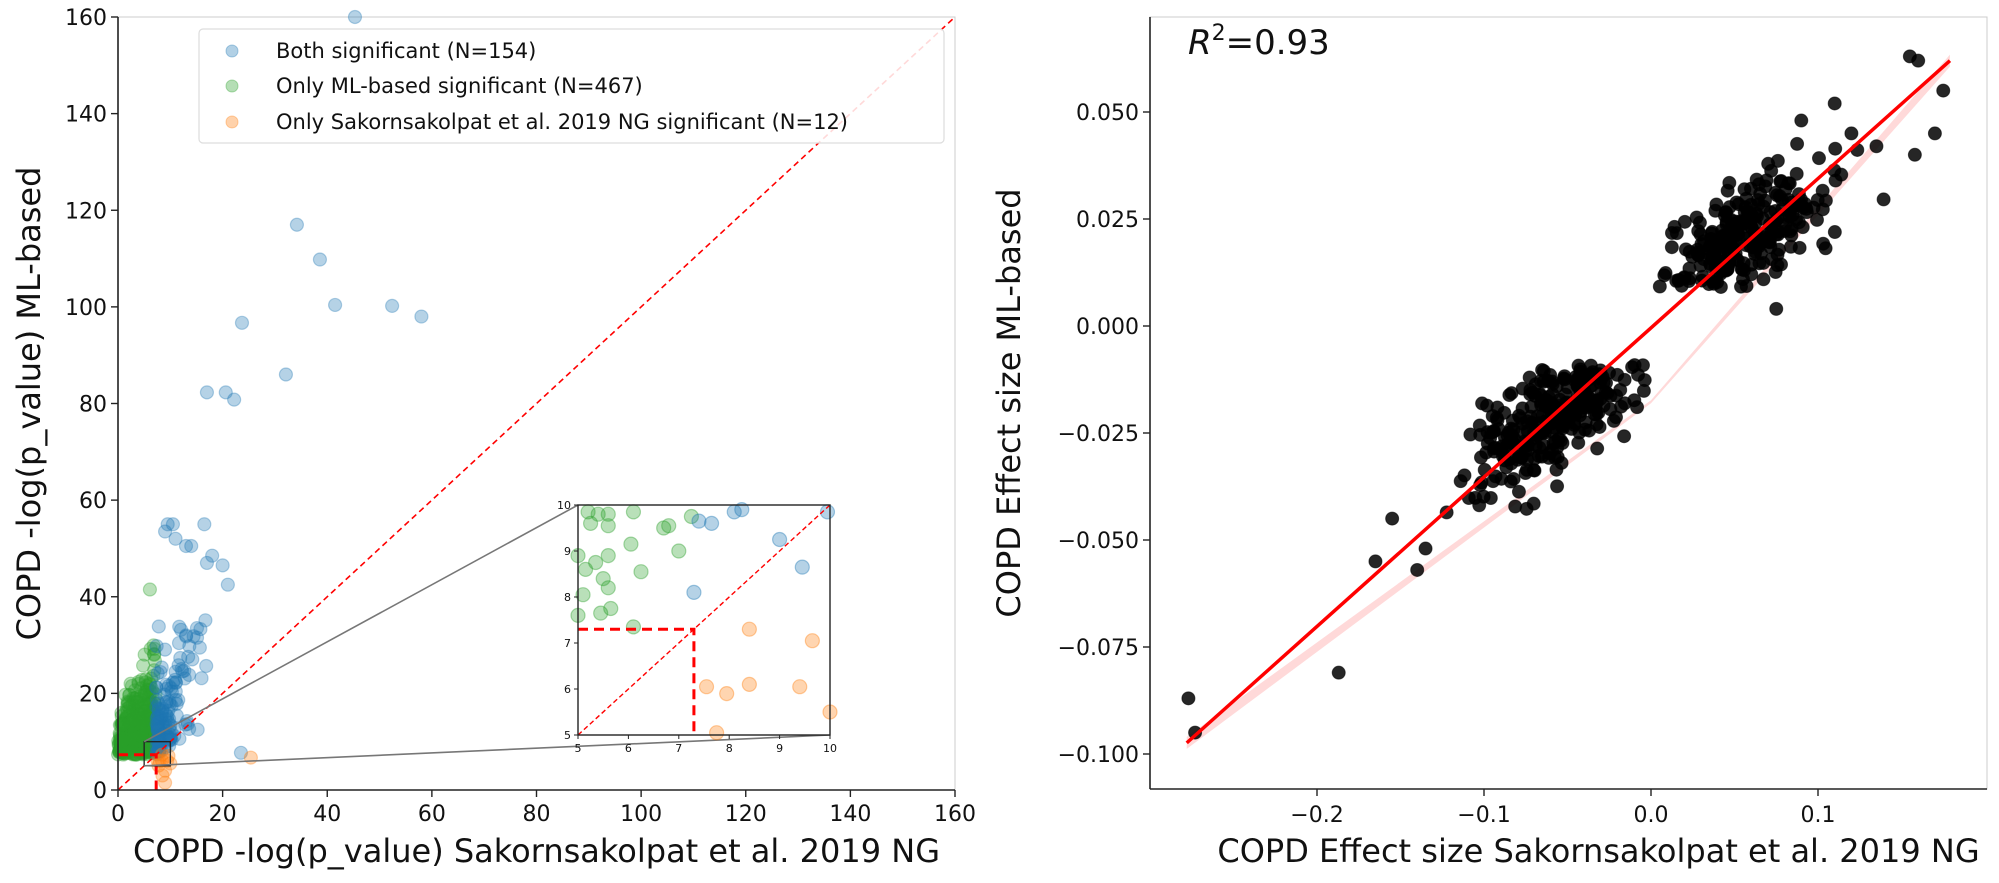  What do you see at coordinates (1316, 815) in the screenshot?
I see `x-tick-label: −0.2` at bounding box center [1316, 815].